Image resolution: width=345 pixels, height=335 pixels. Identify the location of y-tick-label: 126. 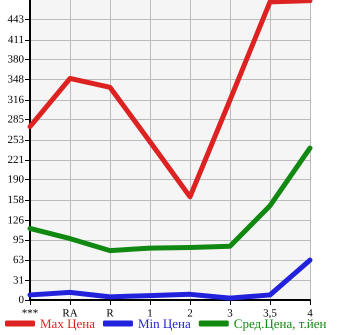
(16, 220).